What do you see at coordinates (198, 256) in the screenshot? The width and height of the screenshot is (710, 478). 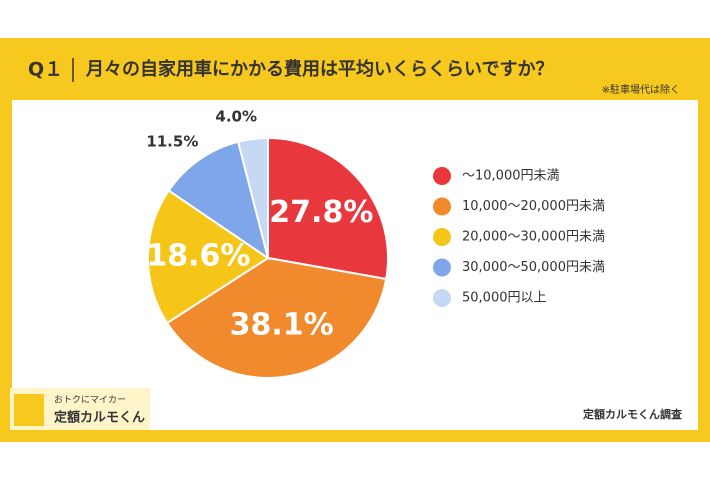 I see `data-label: 18.6%` at bounding box center [198, 256].